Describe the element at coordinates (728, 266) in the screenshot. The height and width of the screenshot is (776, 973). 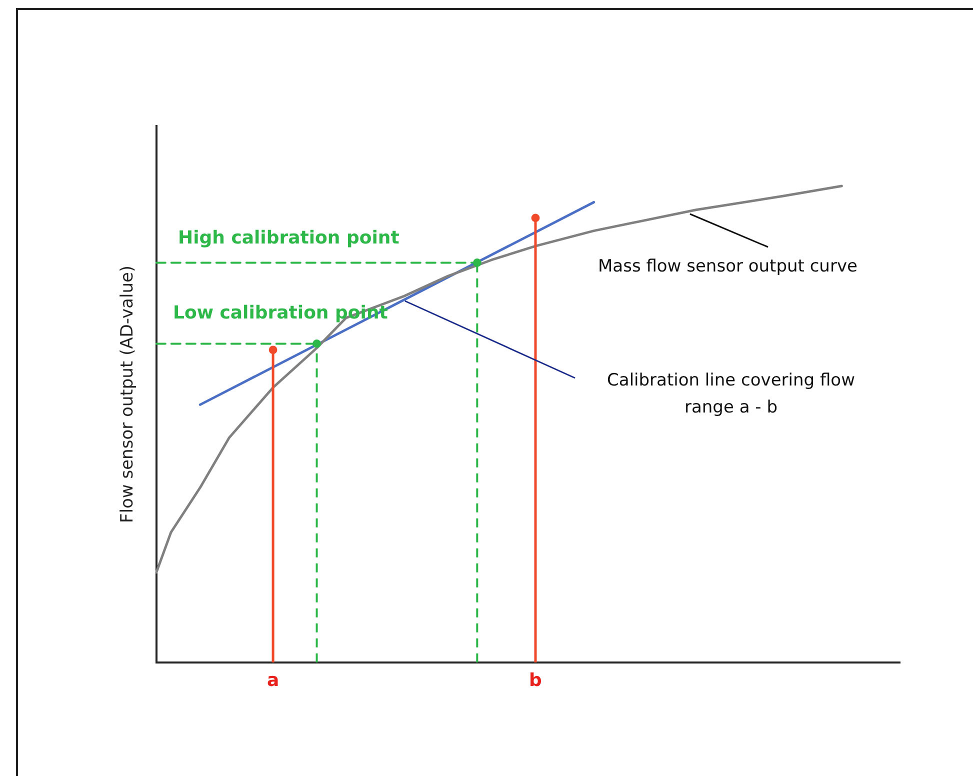
I see `annotation: Mass flow sensor output curve` at that location.